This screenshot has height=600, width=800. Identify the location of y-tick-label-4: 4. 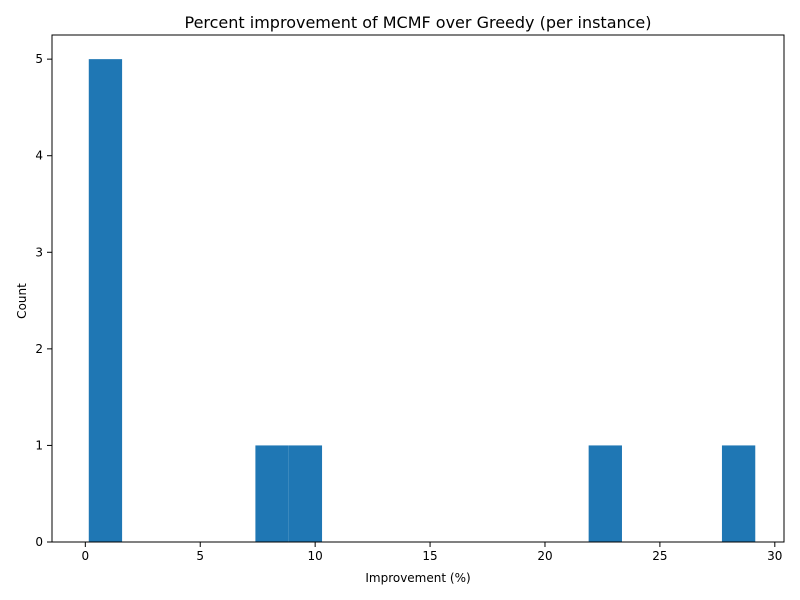
(39, 156).